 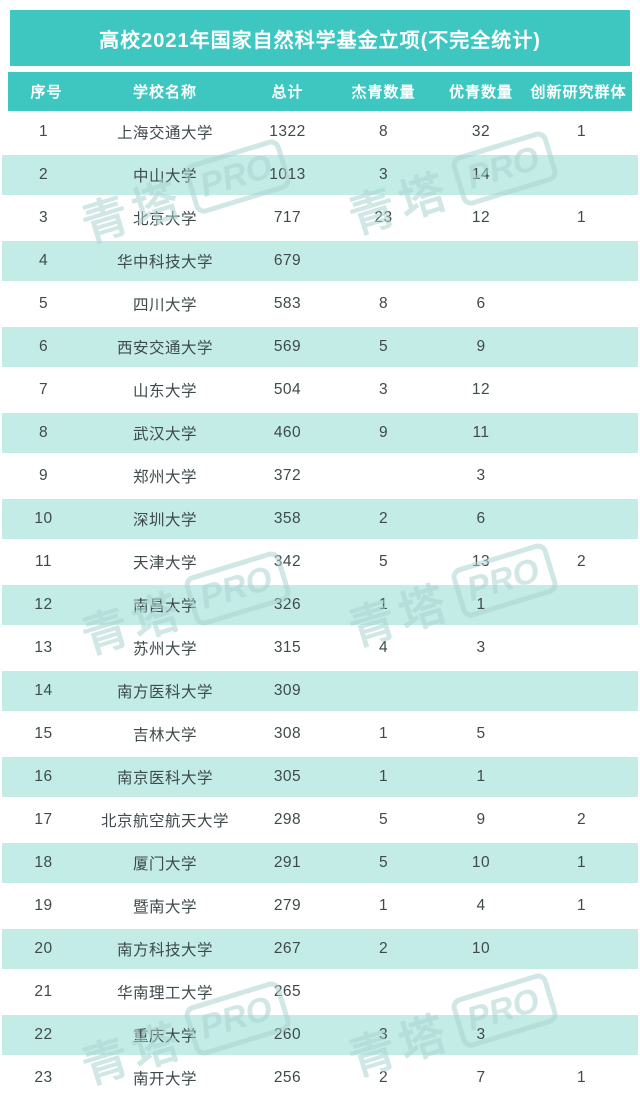 What do you see at coordinates (43, 1078) in the screenshot?
I see `rank-cell: 23` at bounding box center [43, 1078].